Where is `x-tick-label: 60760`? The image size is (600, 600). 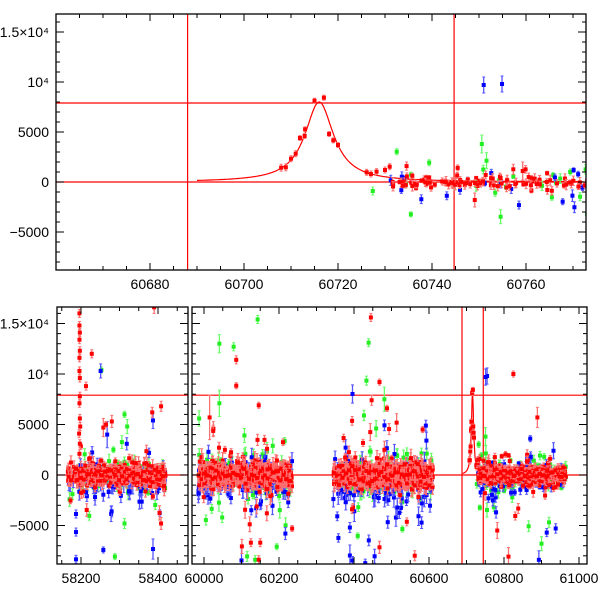 x-tick-label: 60760 is located at coordinates (526, 284).